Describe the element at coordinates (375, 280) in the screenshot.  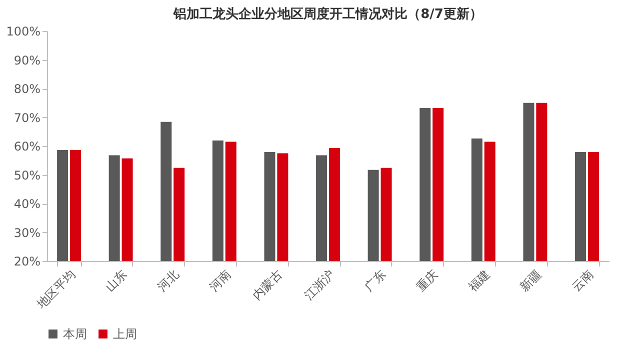
I see `x-tick-label: 广东` at that location.